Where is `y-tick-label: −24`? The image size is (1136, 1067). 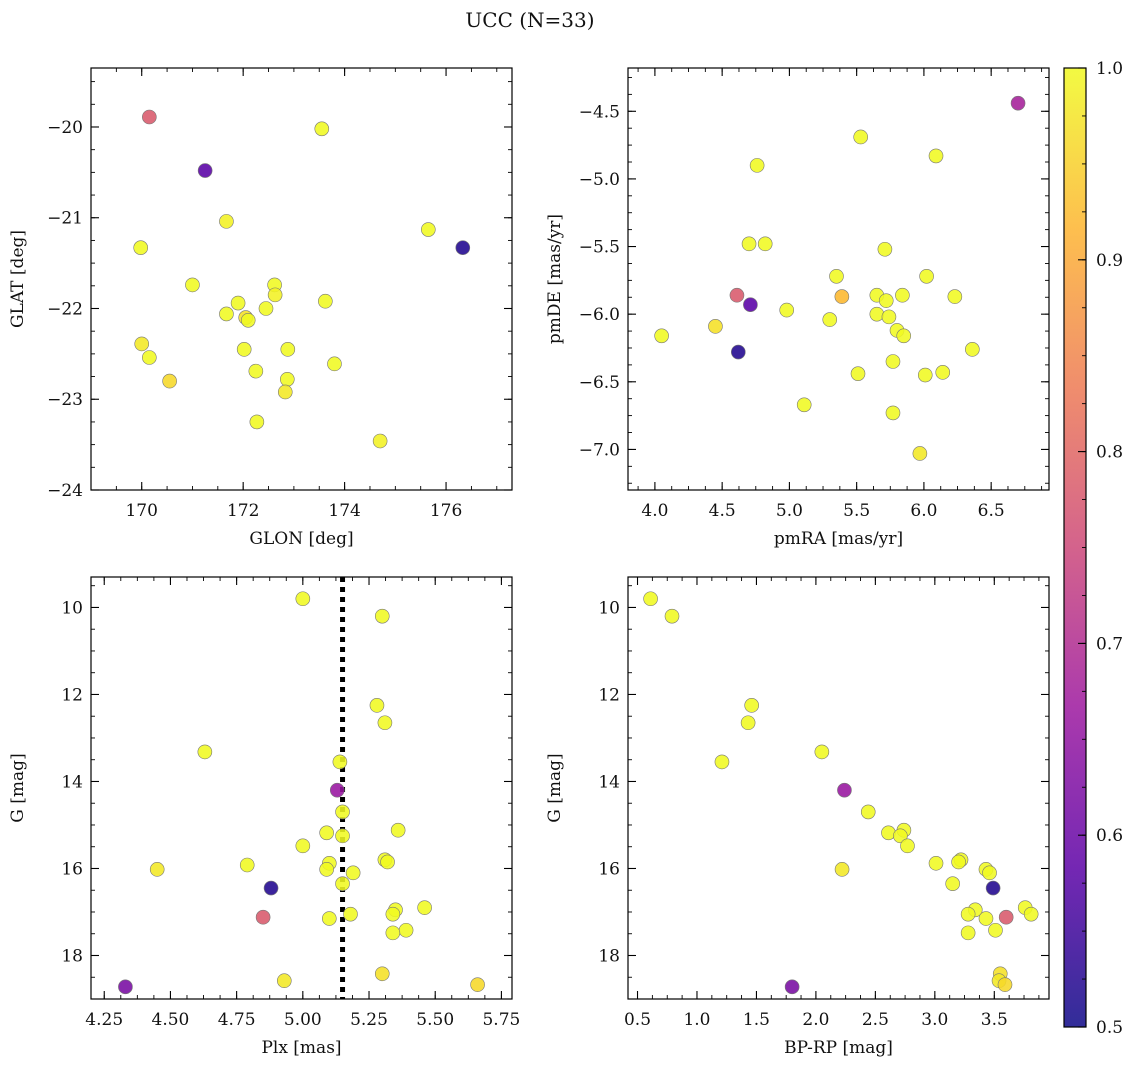 y-tick-label: −24 is located at coordinates (65, 491).